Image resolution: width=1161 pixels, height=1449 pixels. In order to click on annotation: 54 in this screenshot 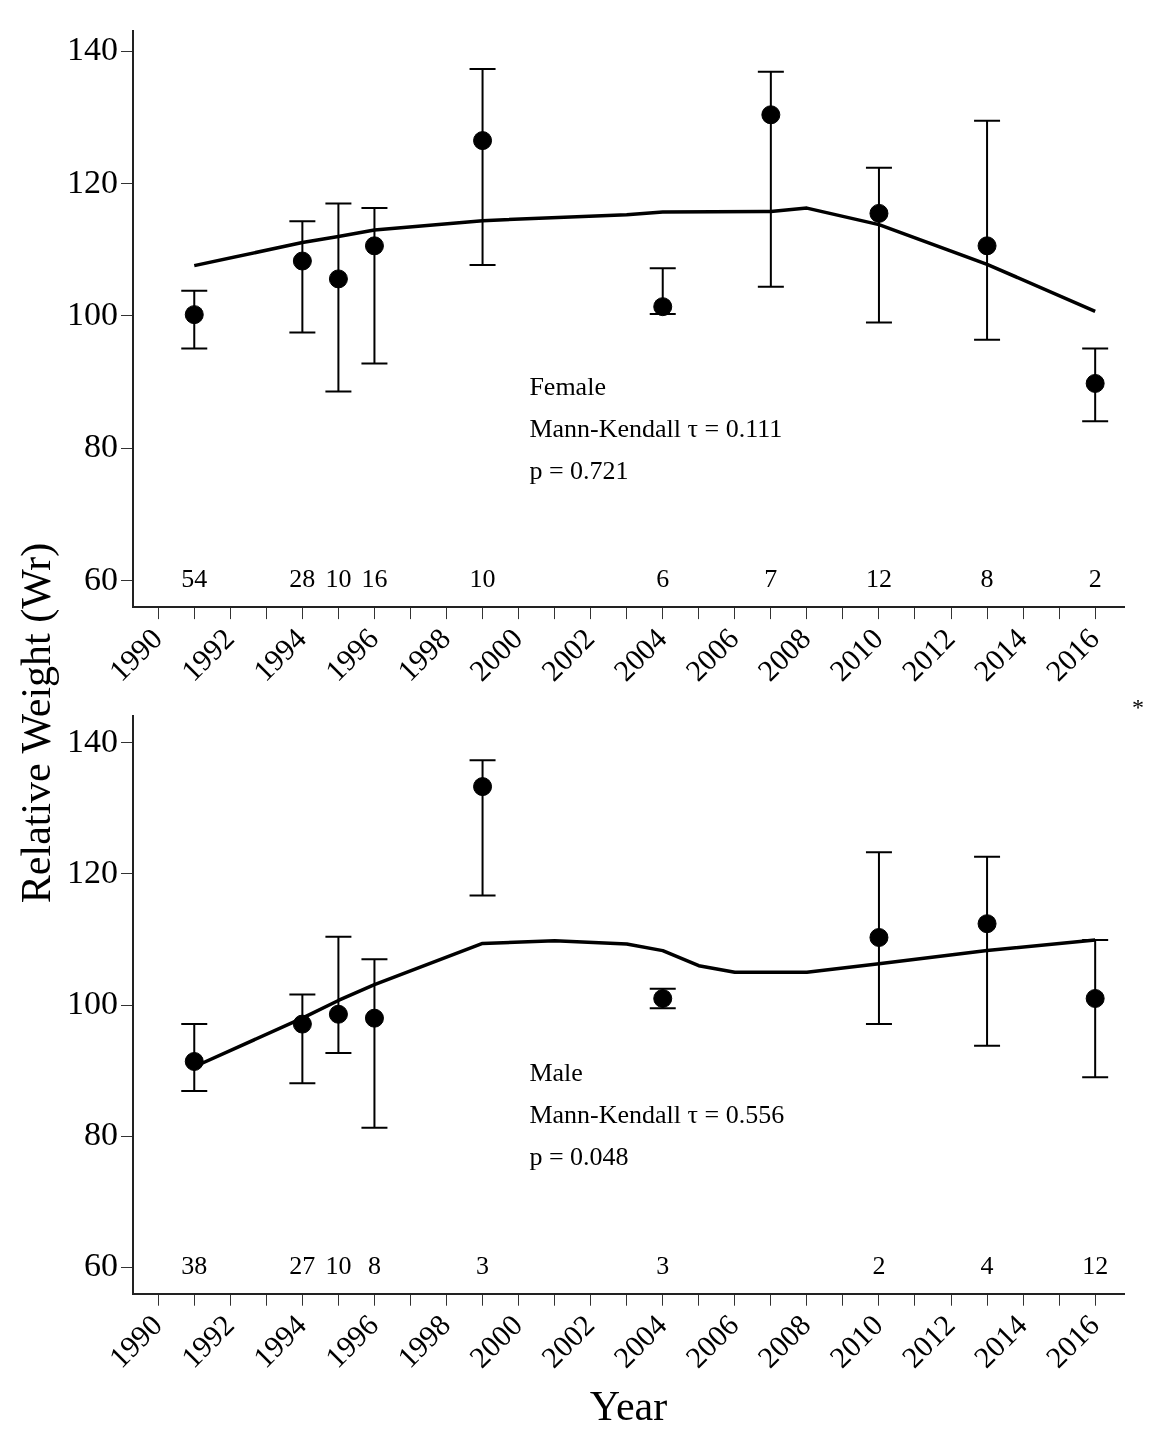, I will do `click(194, 579)`.